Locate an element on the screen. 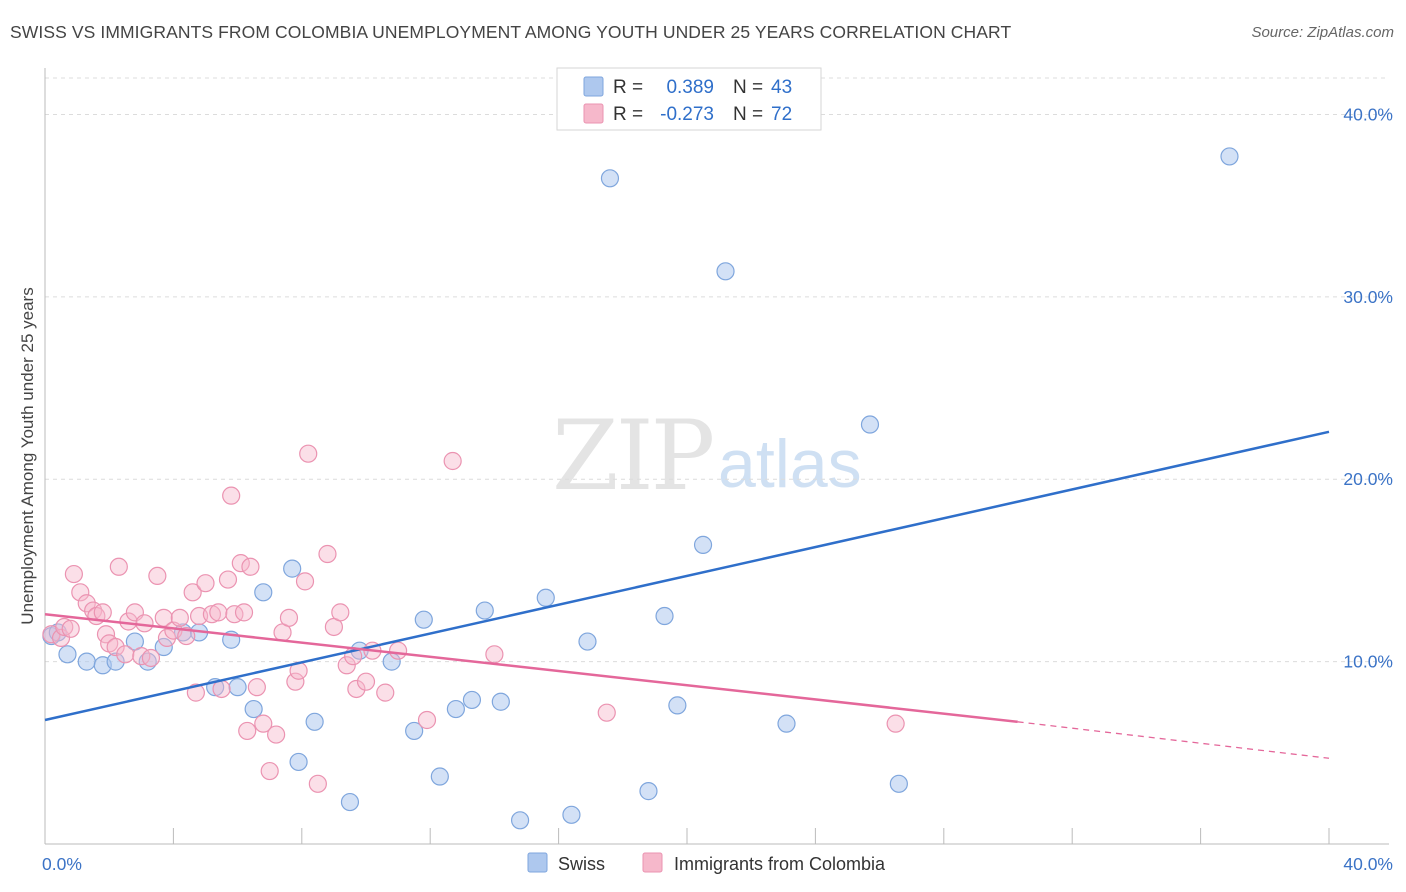  y-axis-label: Unemployment Among Youth under 25 years is located at coordinates (27, 455).